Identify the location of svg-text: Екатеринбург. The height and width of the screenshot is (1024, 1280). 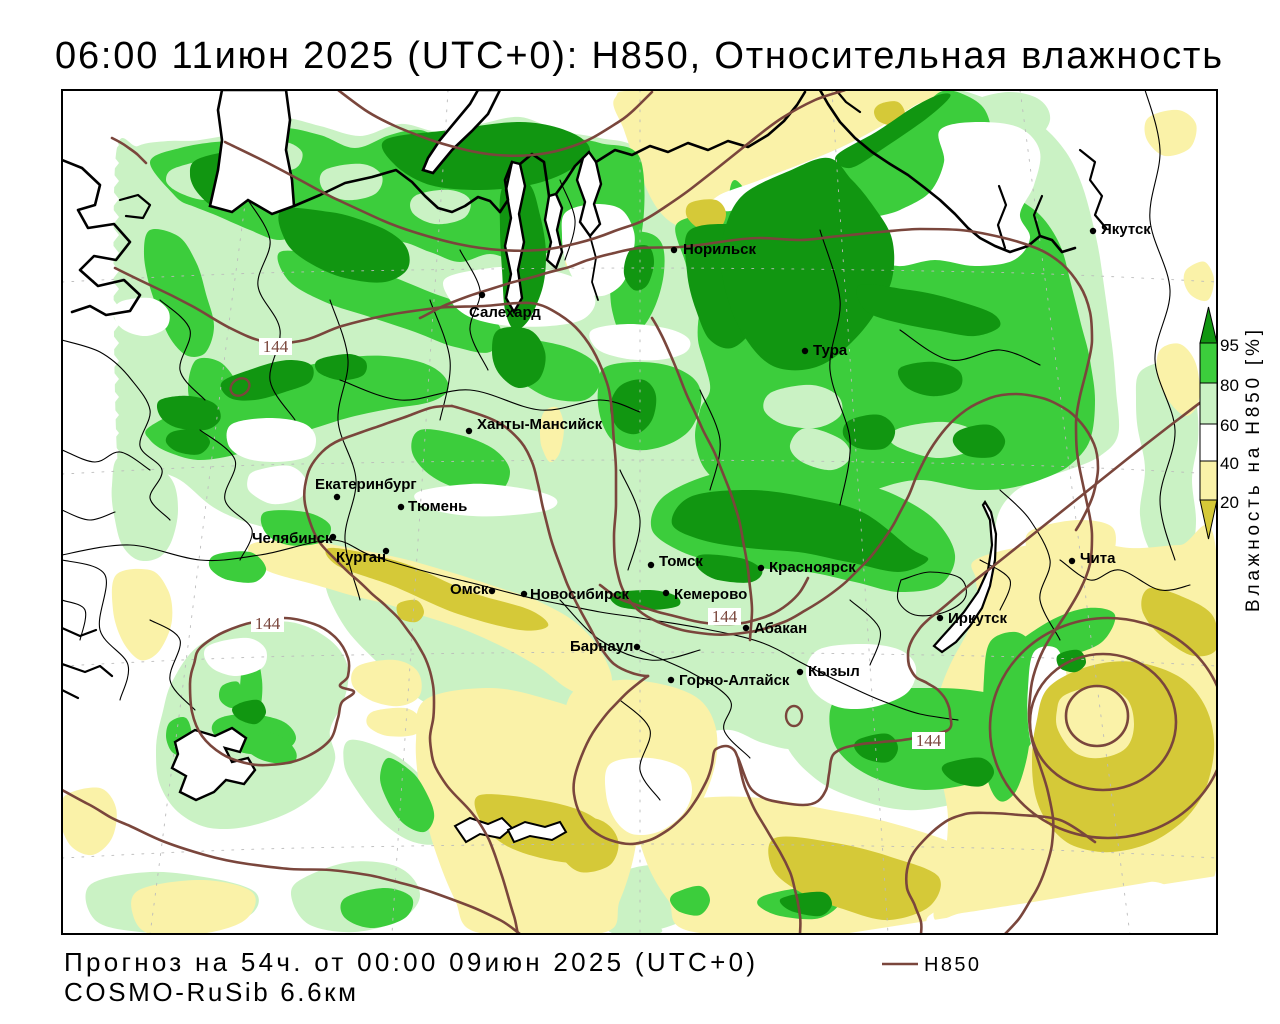
(366, 484).